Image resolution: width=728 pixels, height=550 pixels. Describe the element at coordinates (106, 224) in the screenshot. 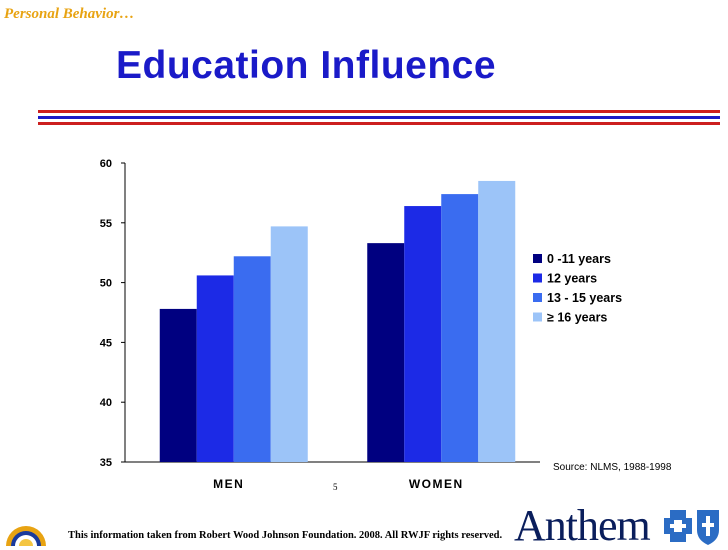

I see `y-tick-label: 55` at that location.